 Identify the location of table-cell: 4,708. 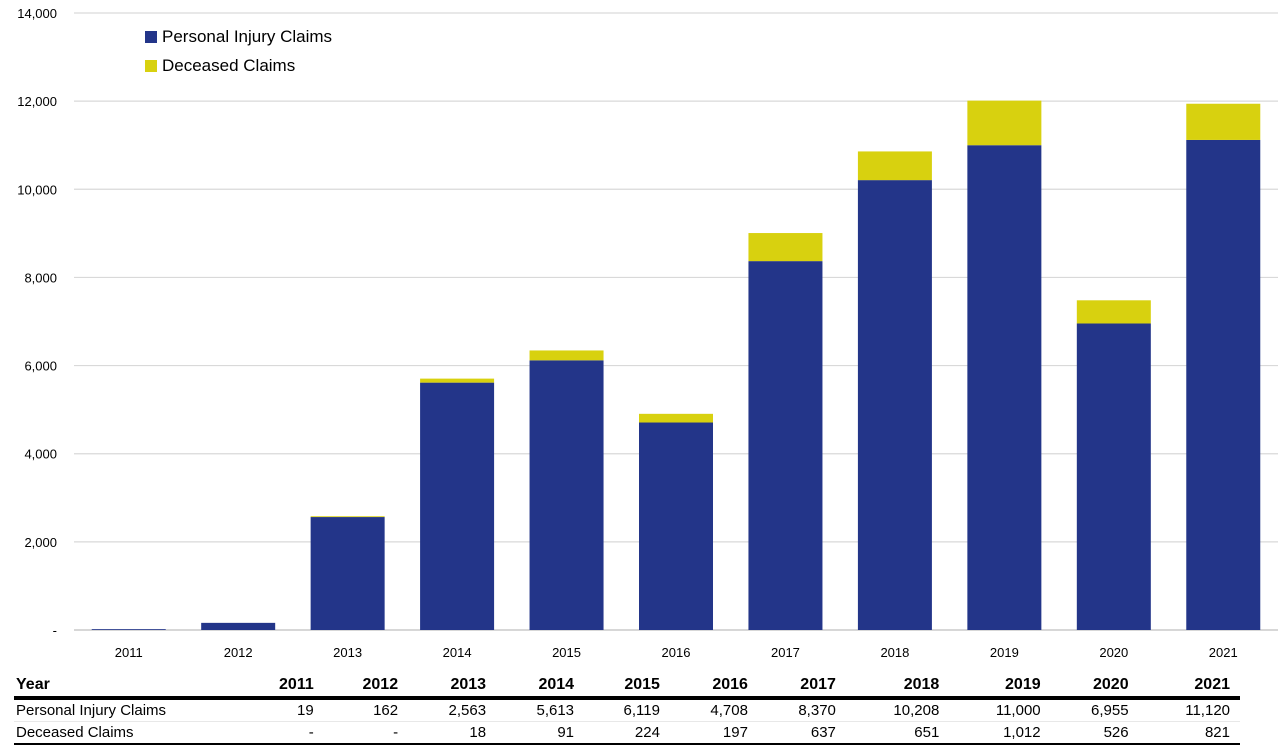
(713, 710).